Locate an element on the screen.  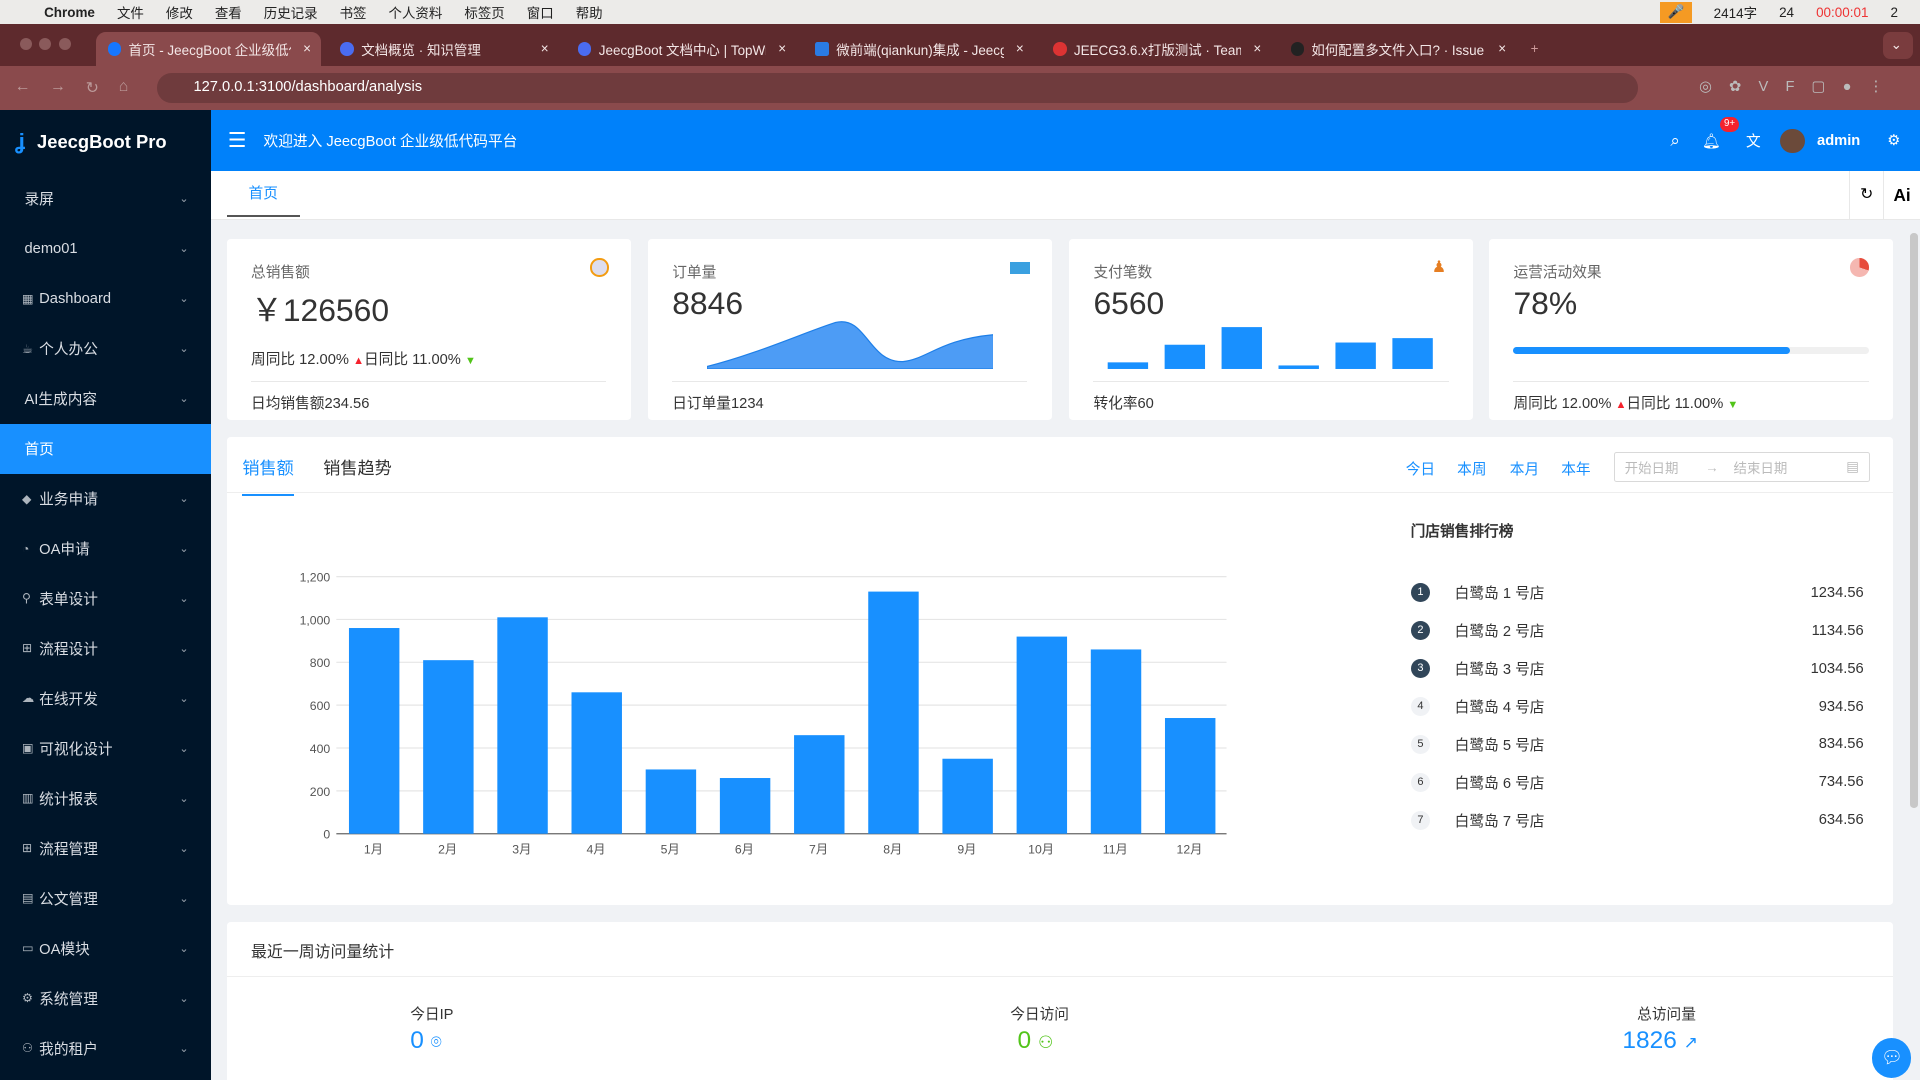
sidebar-item: ◆ 业务申请 ⌄ is located at coordinates (105, 499).